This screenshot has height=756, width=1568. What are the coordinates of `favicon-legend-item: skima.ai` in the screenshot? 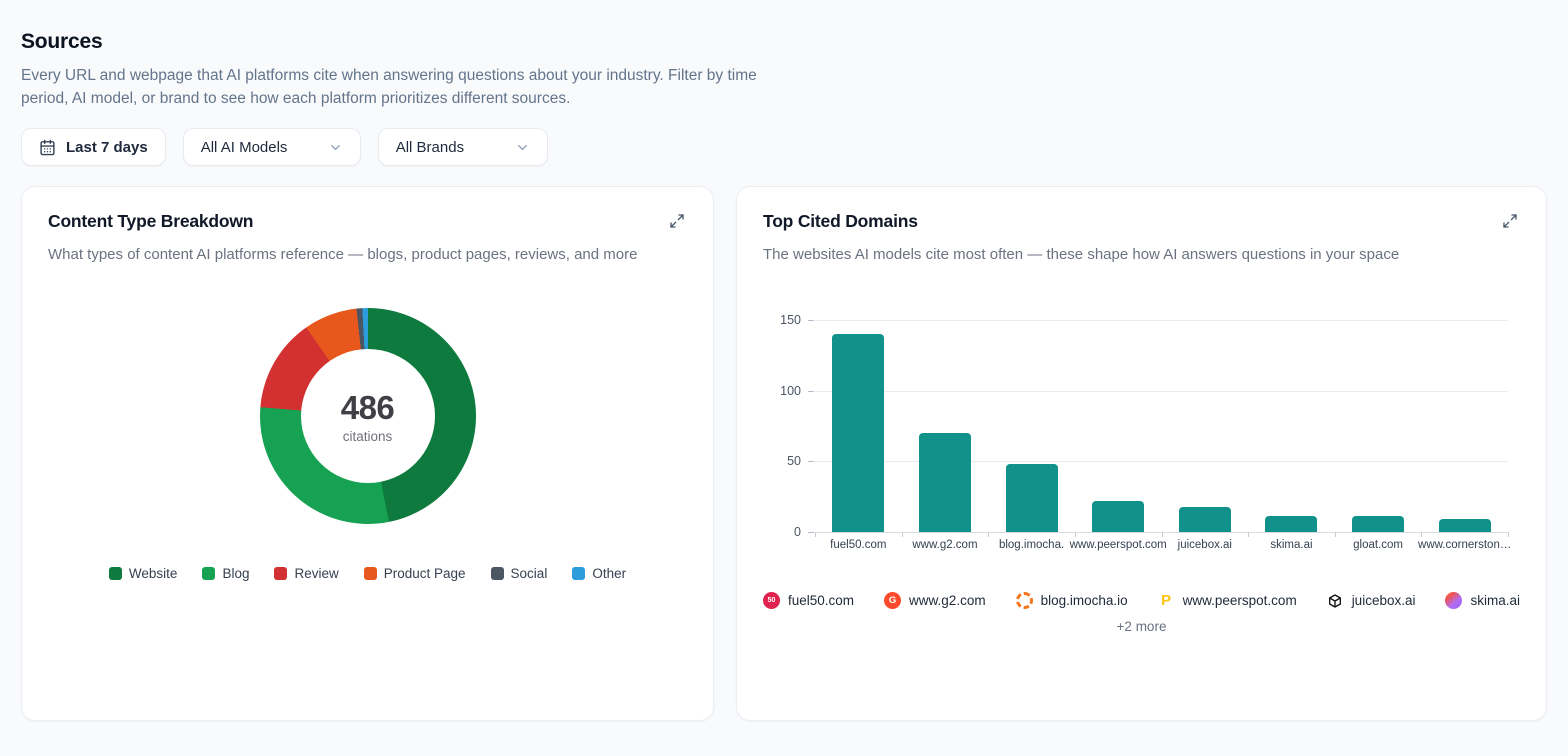 It's located at (1482, 600).